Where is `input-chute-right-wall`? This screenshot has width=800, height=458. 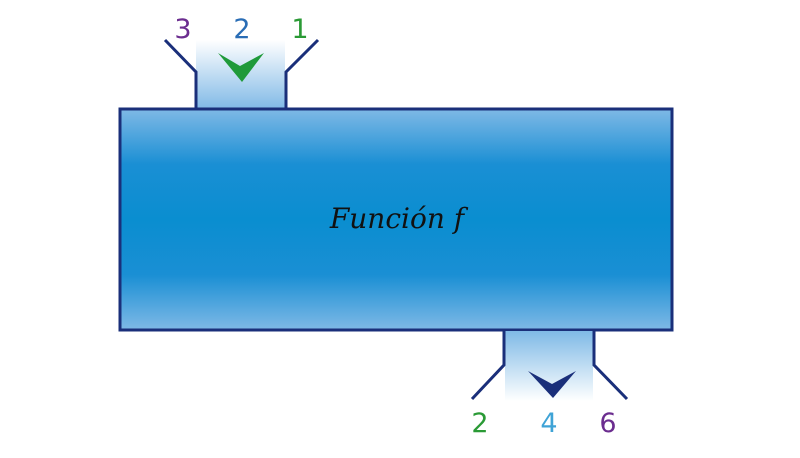
input-chute-right-wall is located at coordinates (302, 73).